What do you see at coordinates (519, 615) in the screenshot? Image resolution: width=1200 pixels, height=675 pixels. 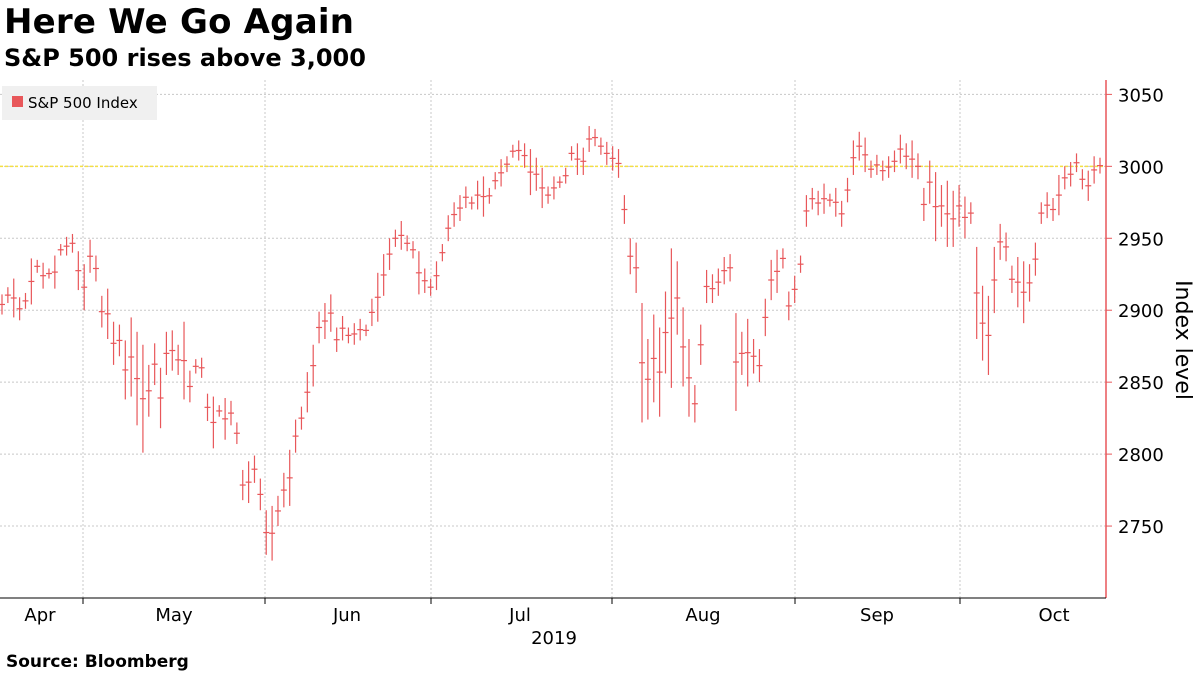 I see `x-tick-label: Jul` at bounding box center [519, 615].